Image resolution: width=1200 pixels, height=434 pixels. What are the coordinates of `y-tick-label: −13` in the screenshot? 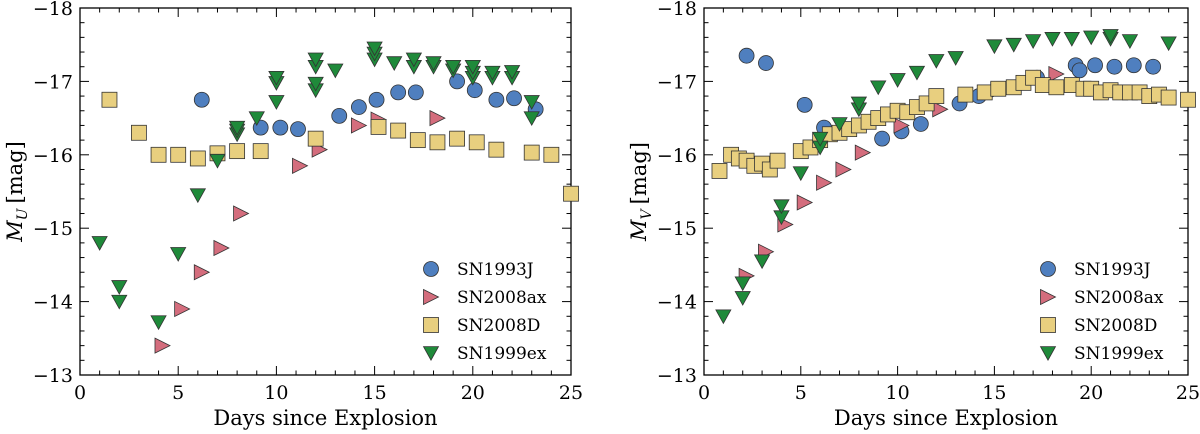 It's located at (53, 376).